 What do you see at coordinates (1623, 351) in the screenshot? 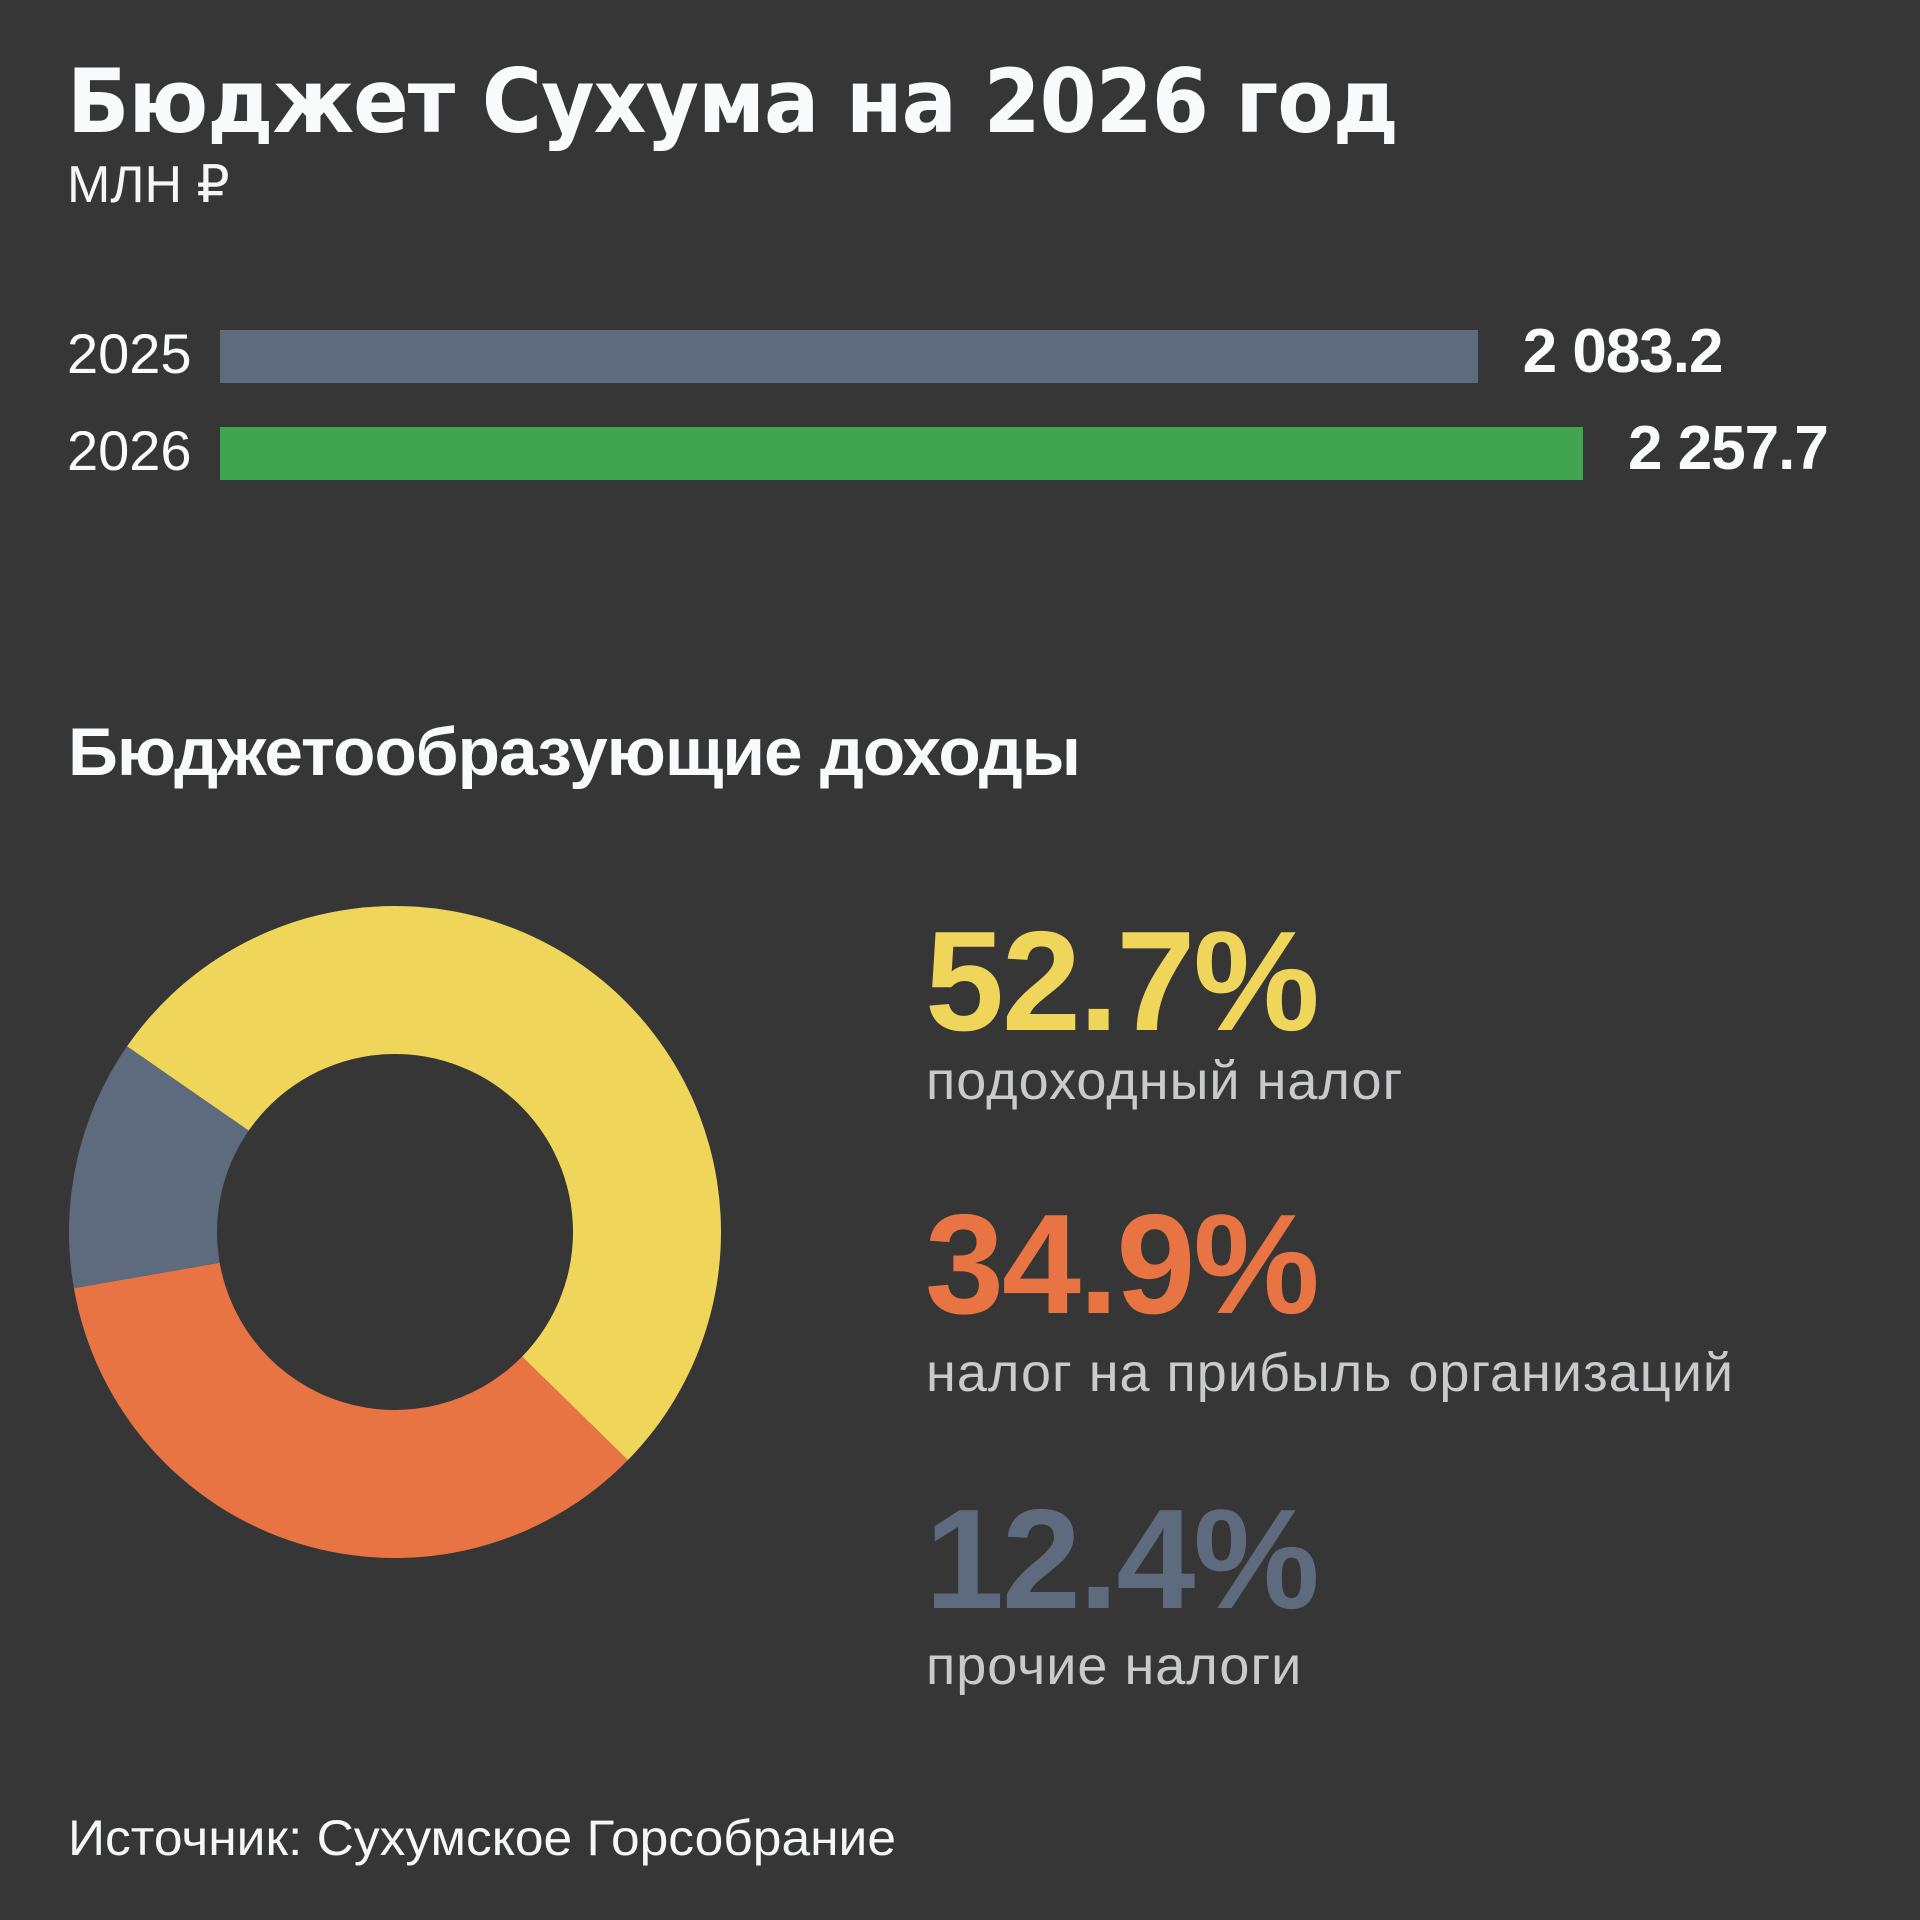
I see `bar-value-2025: 2 083.2` at bounding box center [1623, 351].